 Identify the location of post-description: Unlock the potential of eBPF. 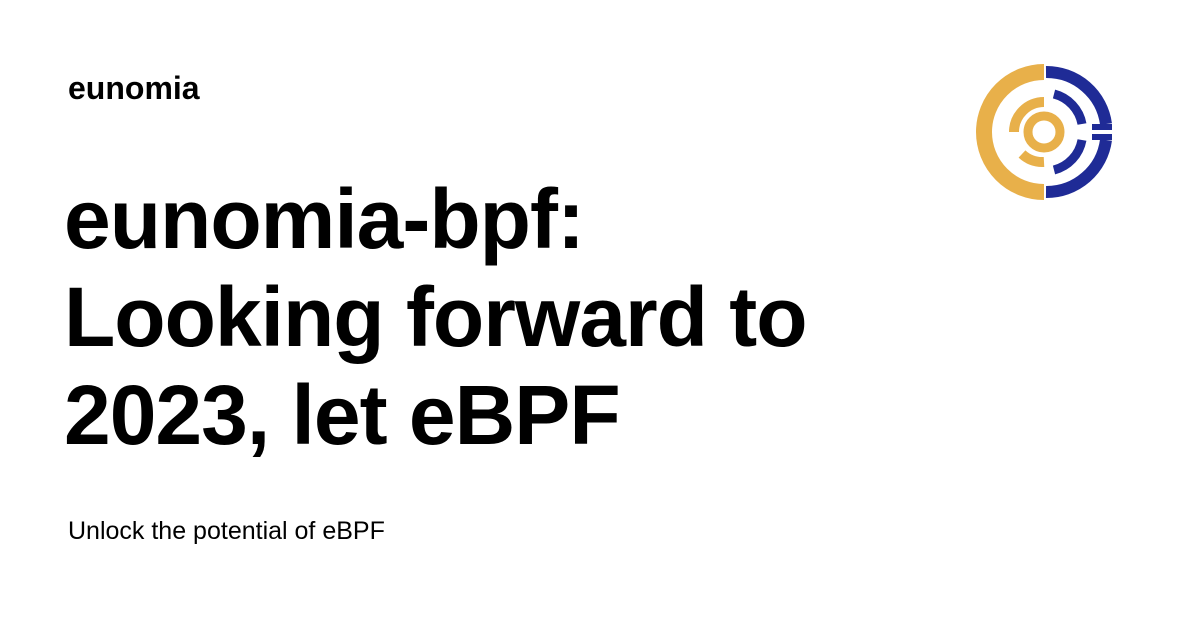
(226, 531).